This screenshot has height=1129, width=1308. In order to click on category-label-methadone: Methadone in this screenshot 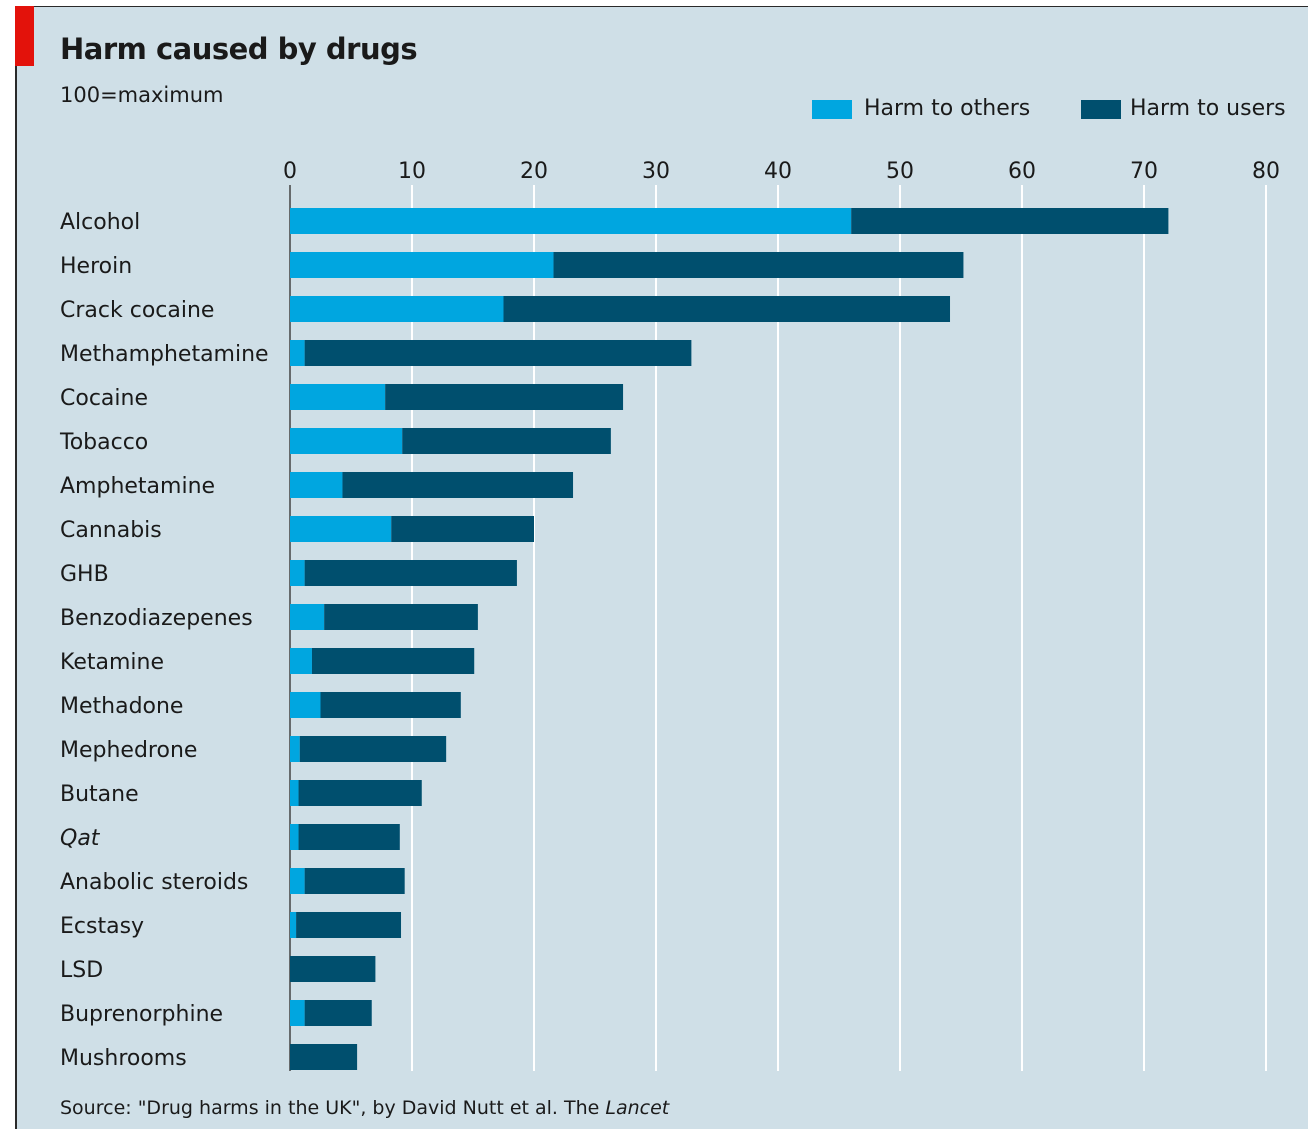, I will do `click(121, 706)`.